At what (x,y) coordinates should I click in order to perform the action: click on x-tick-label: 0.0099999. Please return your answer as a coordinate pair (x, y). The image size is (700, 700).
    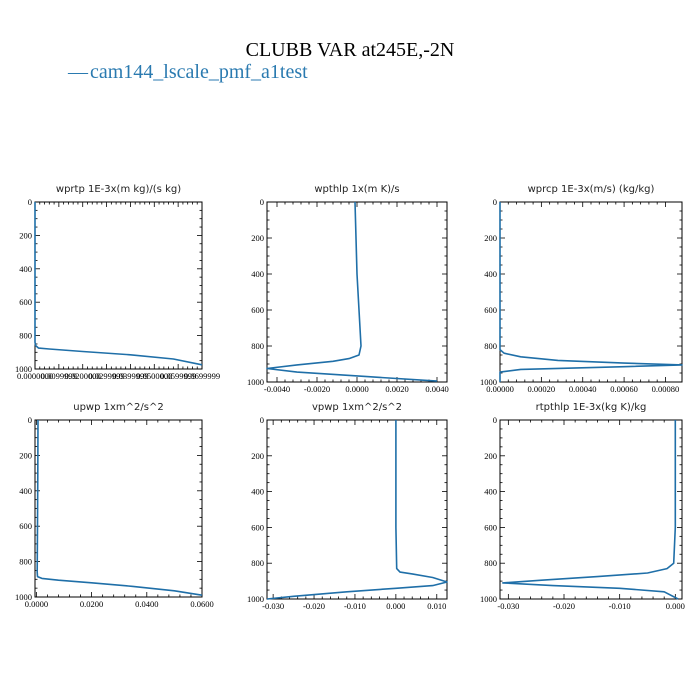
    Looking at the image, I should click on (59, 376).